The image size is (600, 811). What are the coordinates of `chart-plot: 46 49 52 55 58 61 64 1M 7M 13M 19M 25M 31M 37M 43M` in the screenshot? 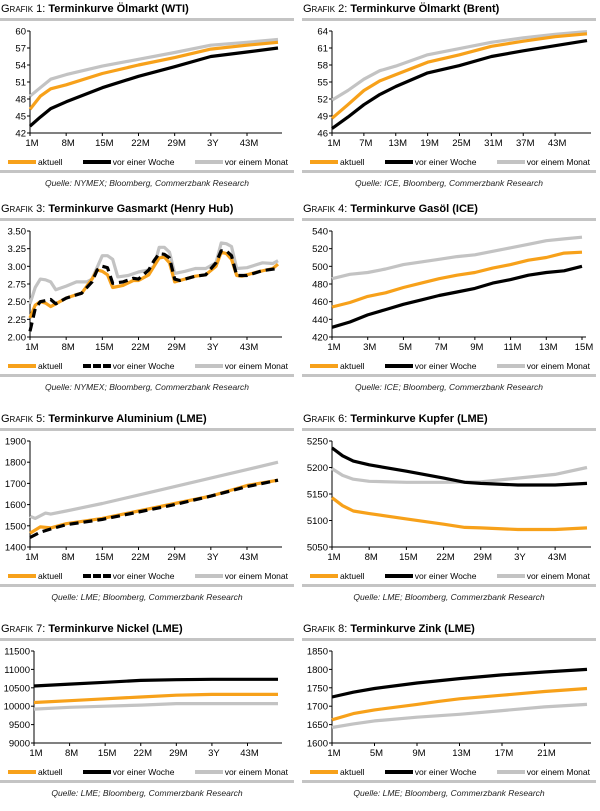 It's located at (454, 88).